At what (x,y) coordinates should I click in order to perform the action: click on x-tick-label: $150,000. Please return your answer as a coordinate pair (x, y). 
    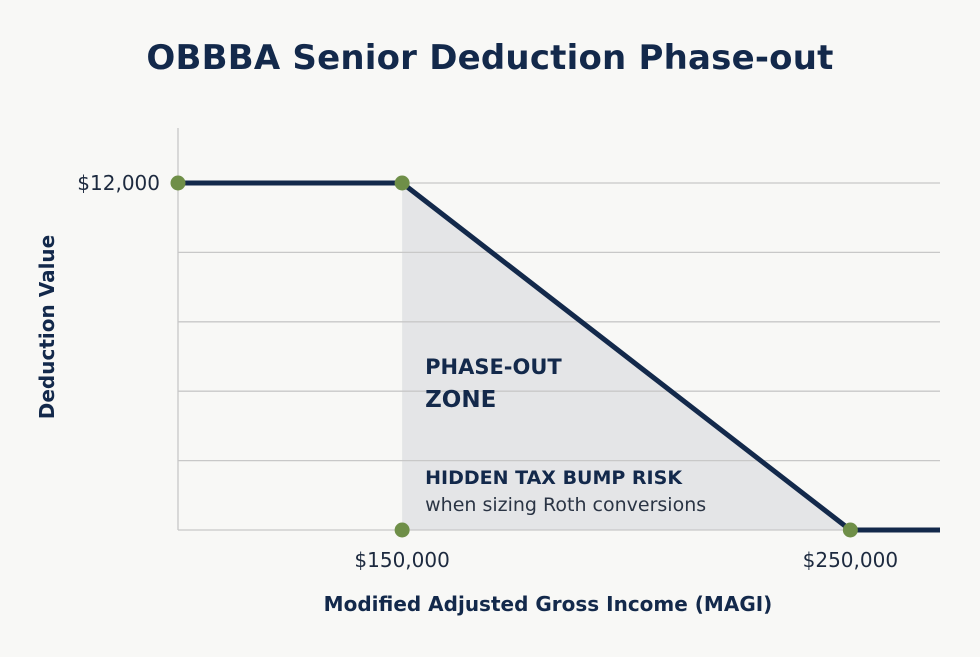
    Looking at the image, I should click on (401, 560).